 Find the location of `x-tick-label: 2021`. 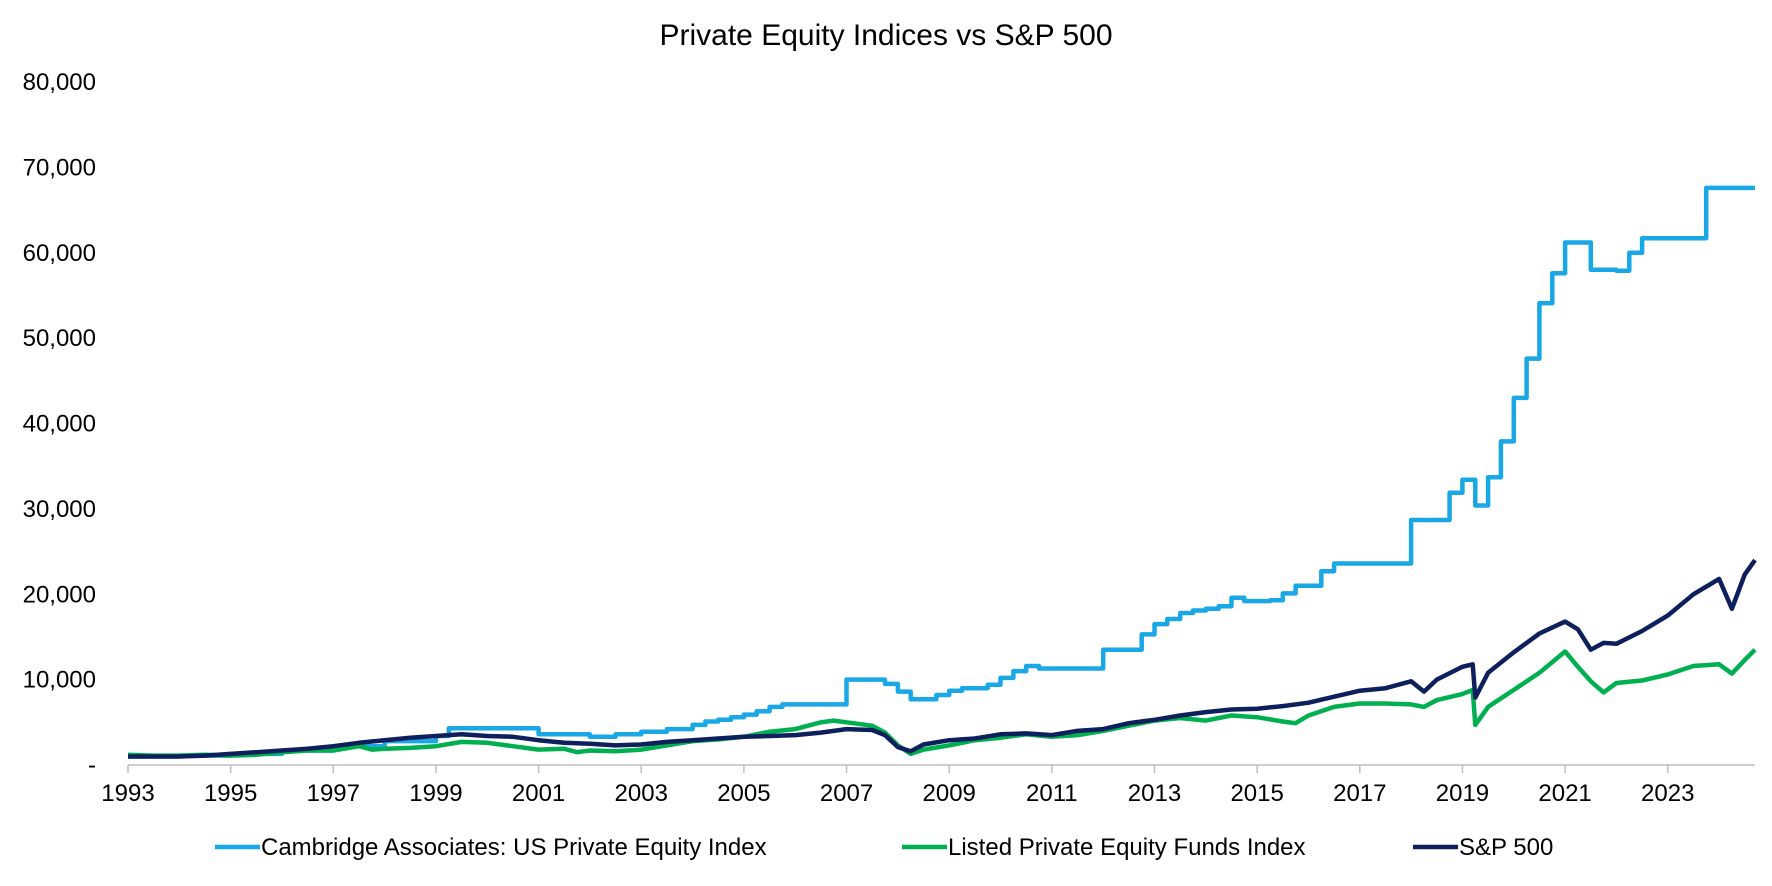

x-tick-label: 2021 is located at coordinates (1564, 793).